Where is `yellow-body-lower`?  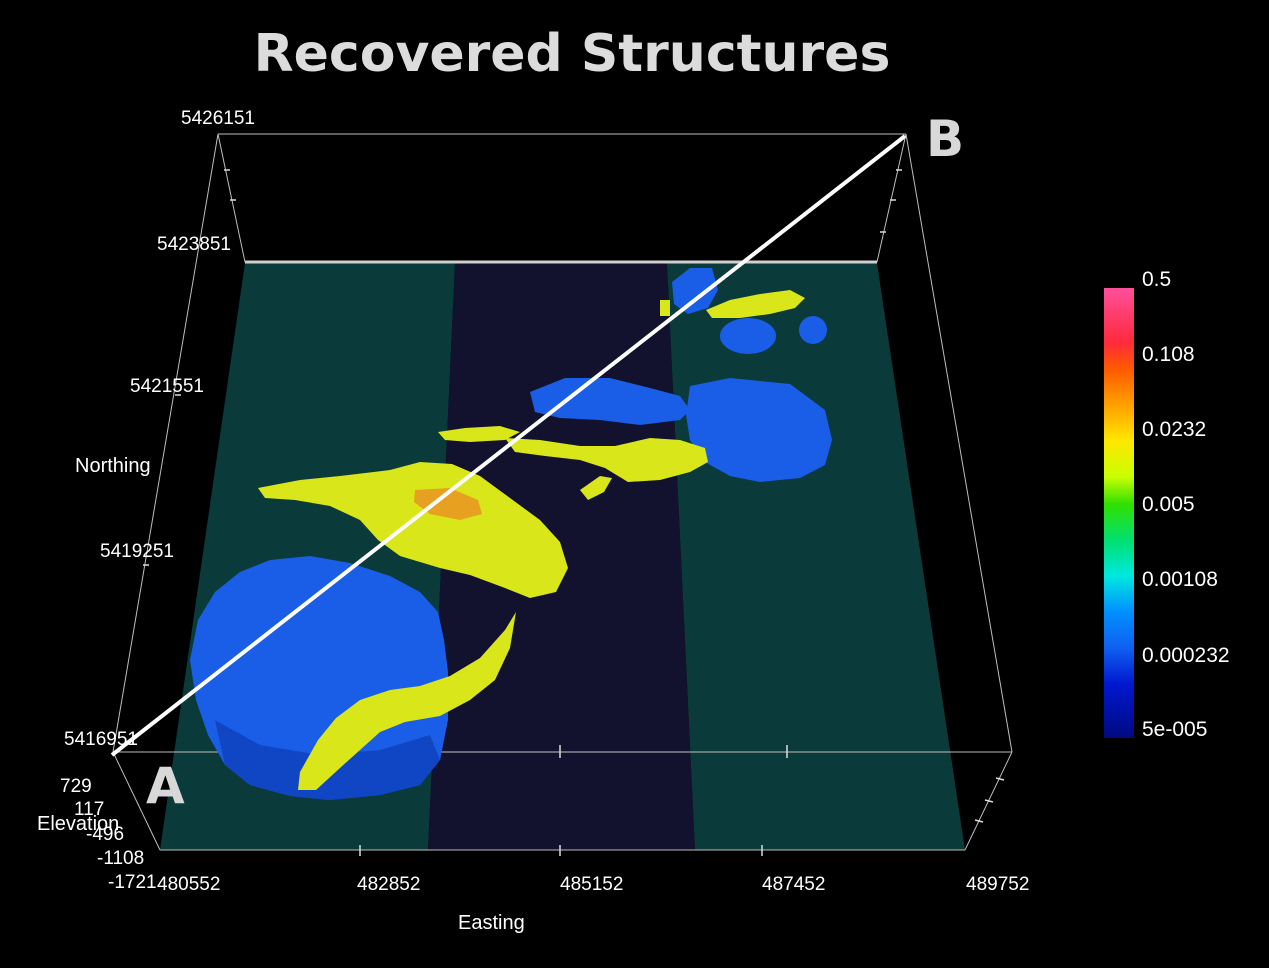 yellow-body-lower is located at coordinates (407, 701).